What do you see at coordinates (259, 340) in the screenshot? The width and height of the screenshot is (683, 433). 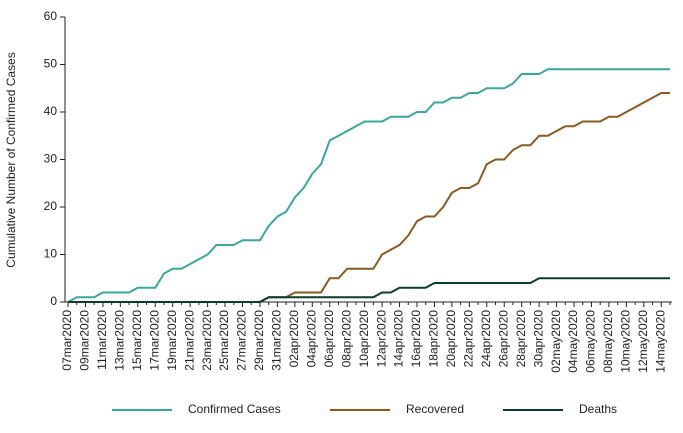 I see `x-tick-label: 29mar2020` at bounding box center [259, 340].